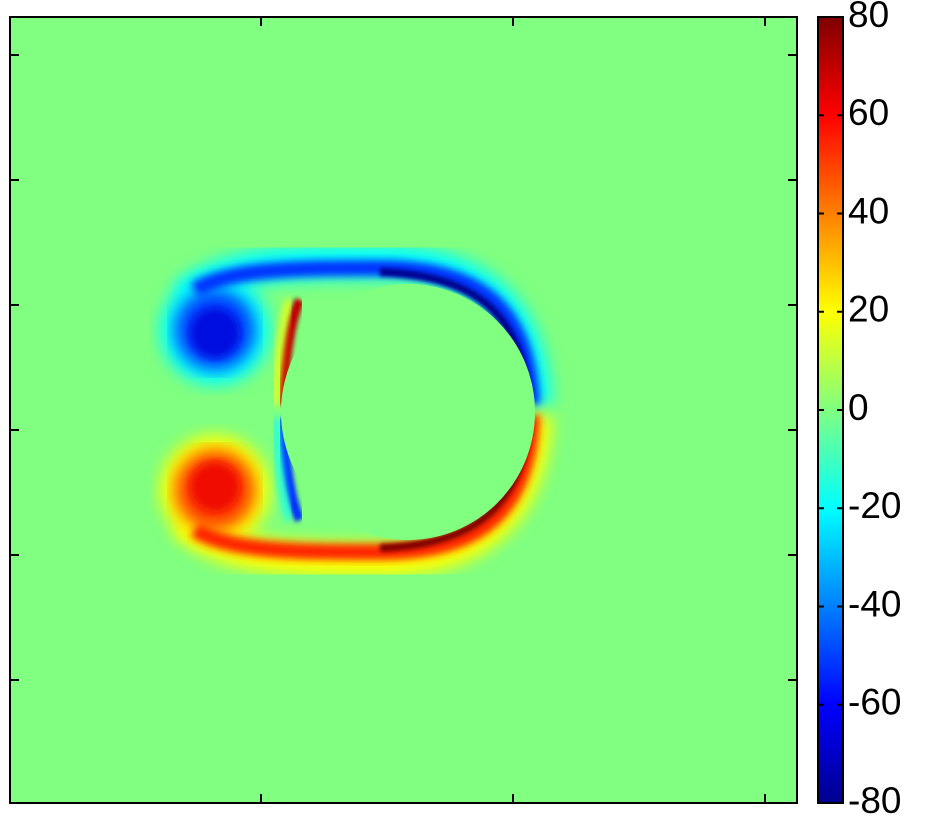  I want to click on colorbar-tick-label: -80, so click(874, 800).